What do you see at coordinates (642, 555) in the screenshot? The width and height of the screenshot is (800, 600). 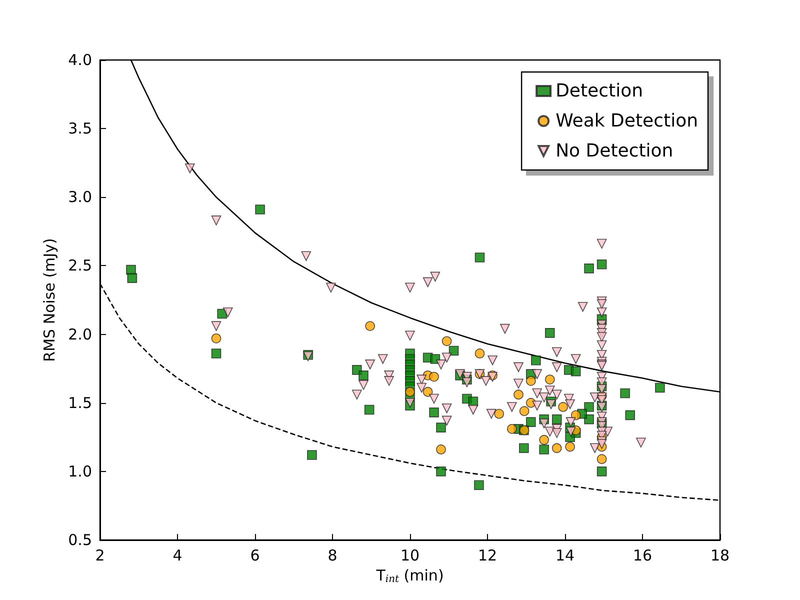 I see `x-tick-label: 16` at bounding box center [642, 555].